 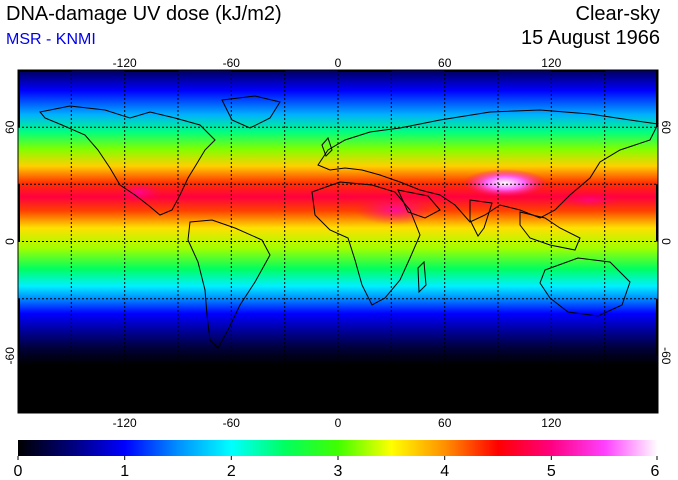 What do you see at coordinates (481, 218) in the screenshot?
I see `coast-india` at bounding box center [481, 218].